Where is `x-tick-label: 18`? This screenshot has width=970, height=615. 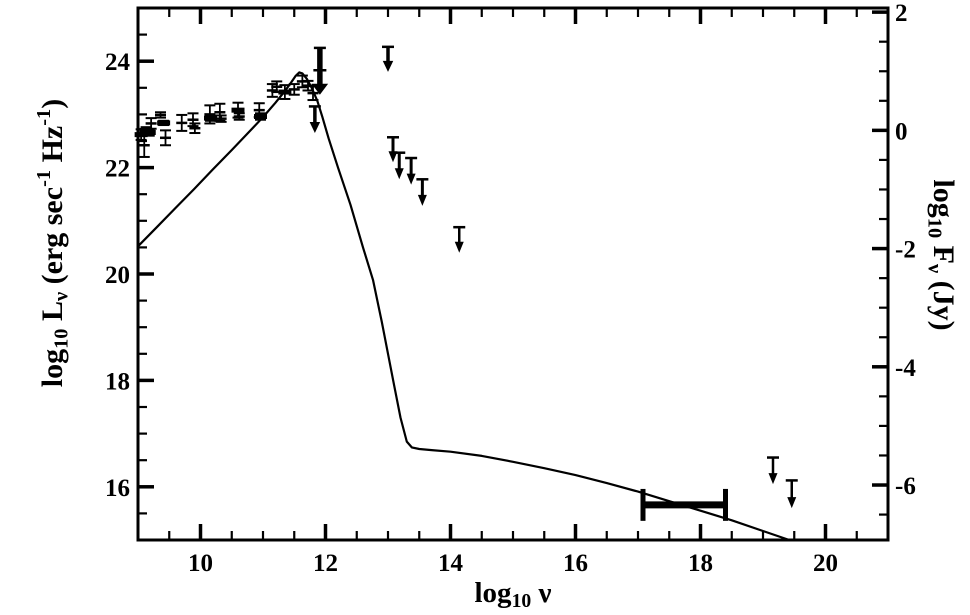 x-tick-label: 18 is located at coordinates (700, 563).